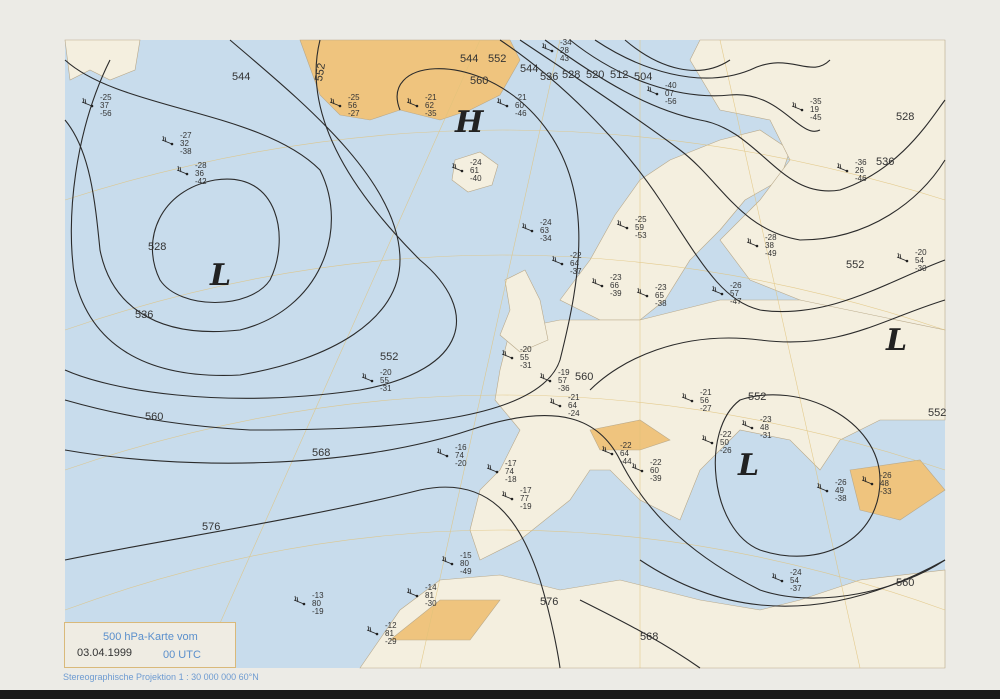 The image size is (1000, 699). Describe the element at coordinates (734, 293) in the screenshot. I see `station-value-td: 57` at that location.